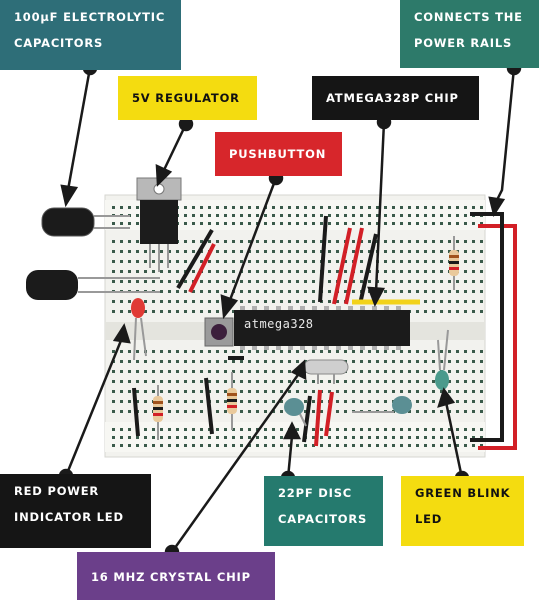 The image size is (539, 600). I want to click on label-electrolytic-capacitors: 100µF ELECTROLYTIC CAPACITORS, so click(90, 35).